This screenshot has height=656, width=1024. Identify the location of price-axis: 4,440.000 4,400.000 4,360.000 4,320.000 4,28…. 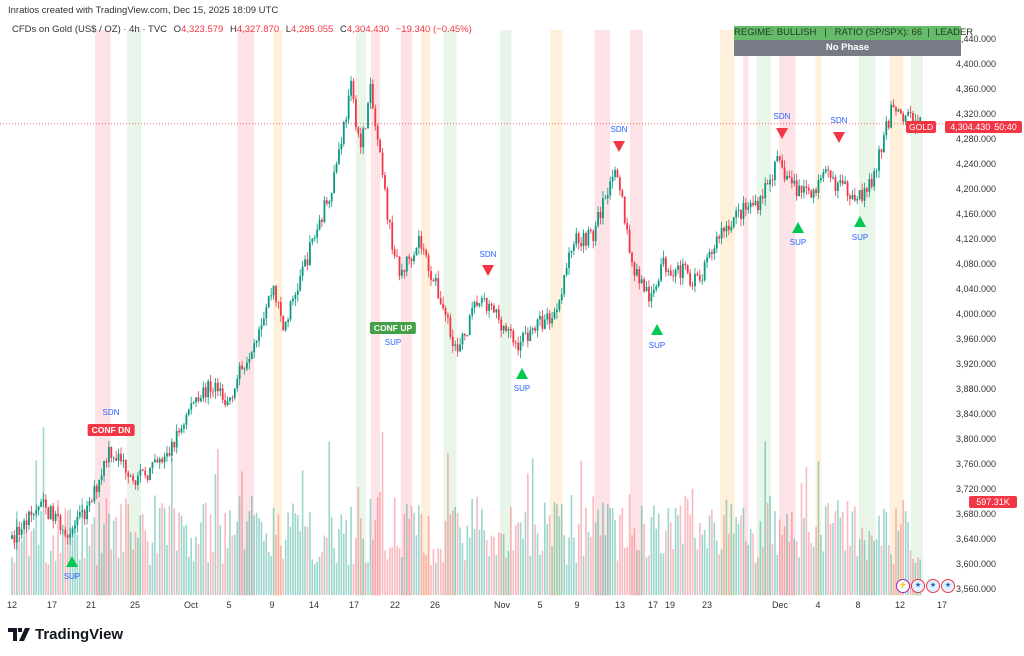
(984, 300).